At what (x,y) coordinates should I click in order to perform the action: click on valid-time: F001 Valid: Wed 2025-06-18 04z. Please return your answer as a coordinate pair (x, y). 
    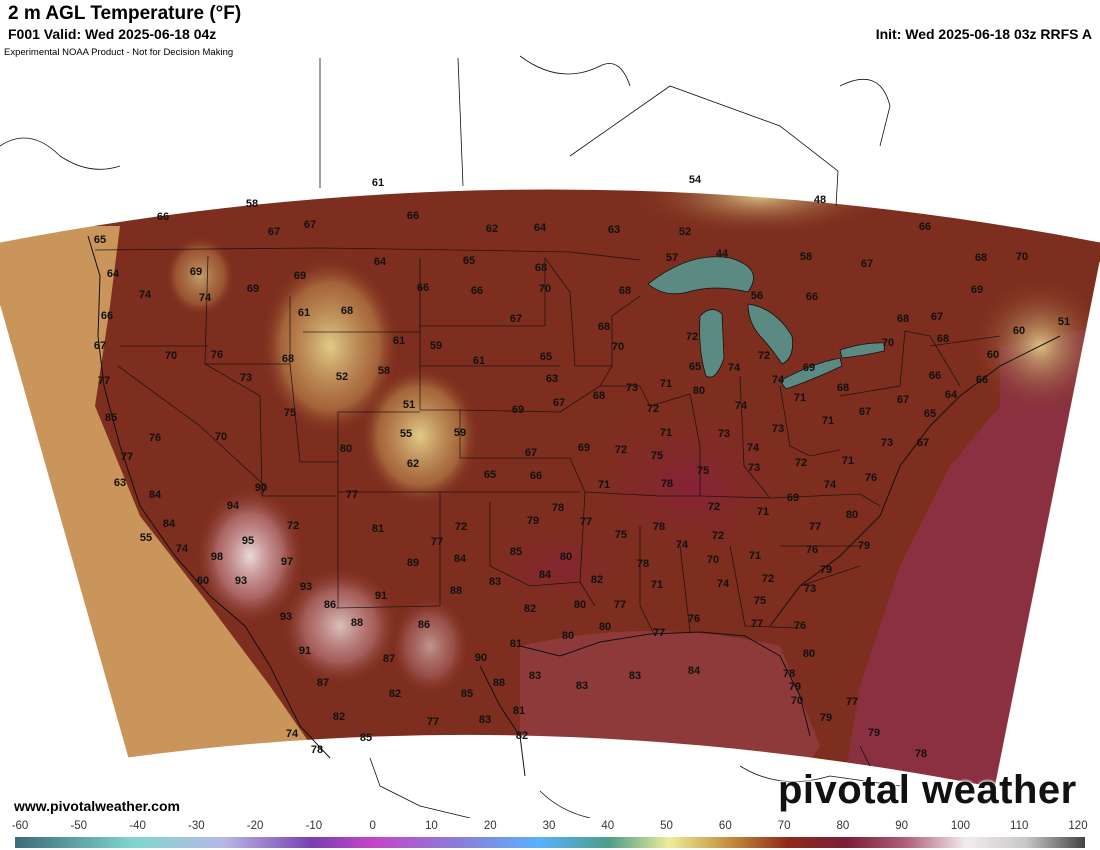
    Looking at the image, I should click on (112, 34).